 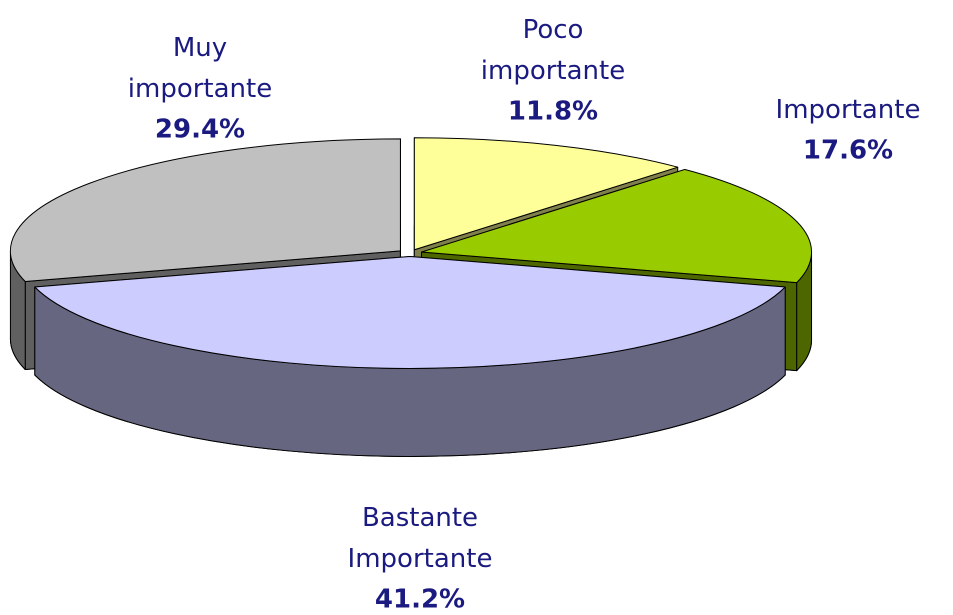 I want to click on value-label: 17.6%, so click(x=848, y=151).